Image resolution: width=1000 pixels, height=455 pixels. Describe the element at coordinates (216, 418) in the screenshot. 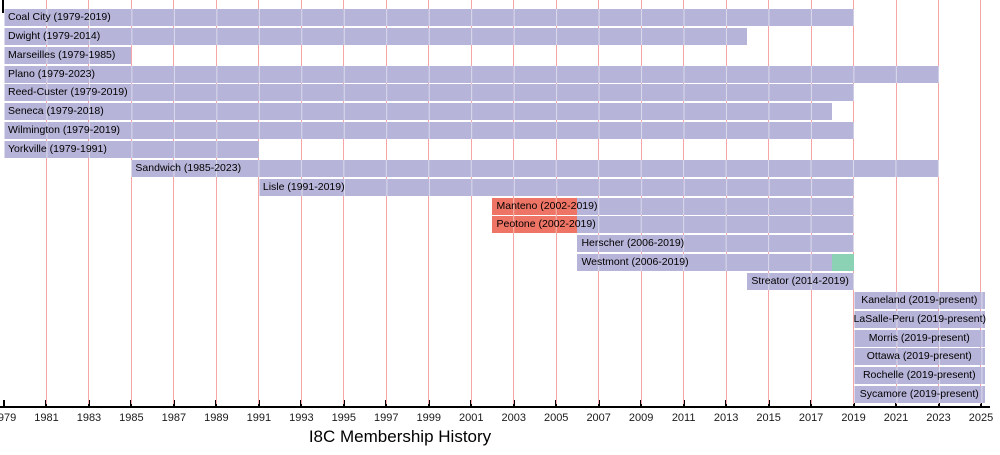

I see `axis-tick-label: 1989` at that location.